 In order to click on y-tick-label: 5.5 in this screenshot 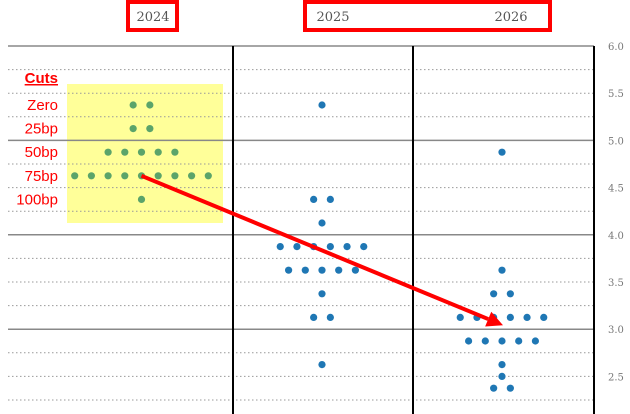, I will do `click(616, 94)`.